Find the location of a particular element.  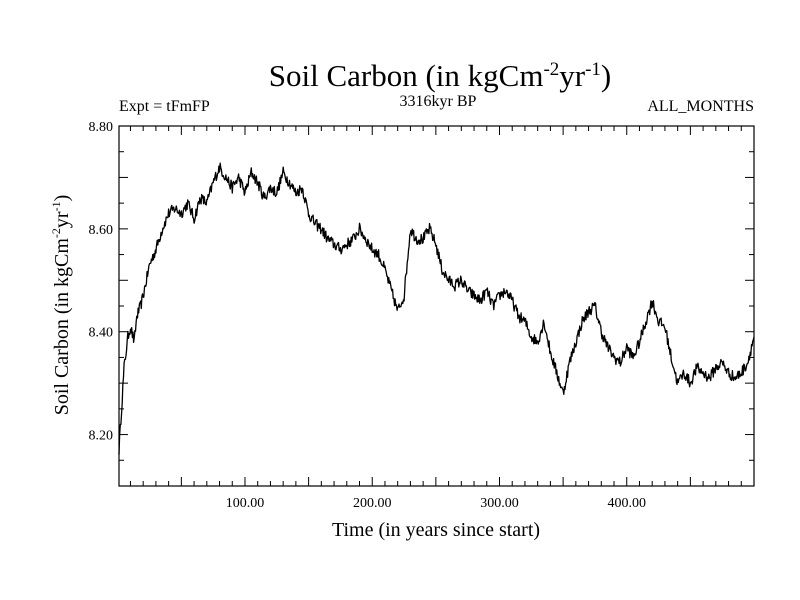

y-tick-label: 8.60 is located at coordinates (101, 230).